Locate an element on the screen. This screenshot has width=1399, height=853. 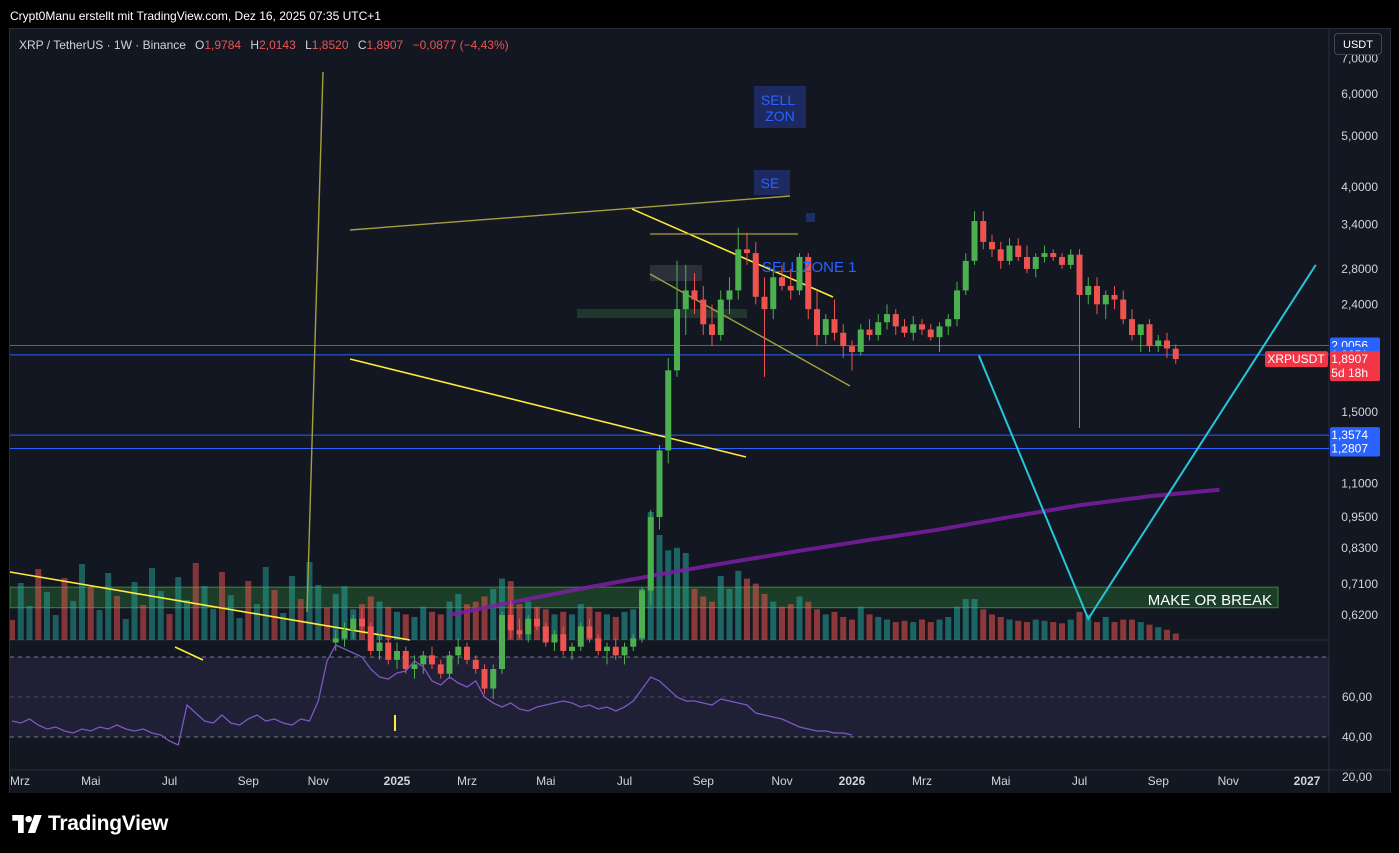
price-tick-label: 2,8000 is located at coordinates (1359, 269).